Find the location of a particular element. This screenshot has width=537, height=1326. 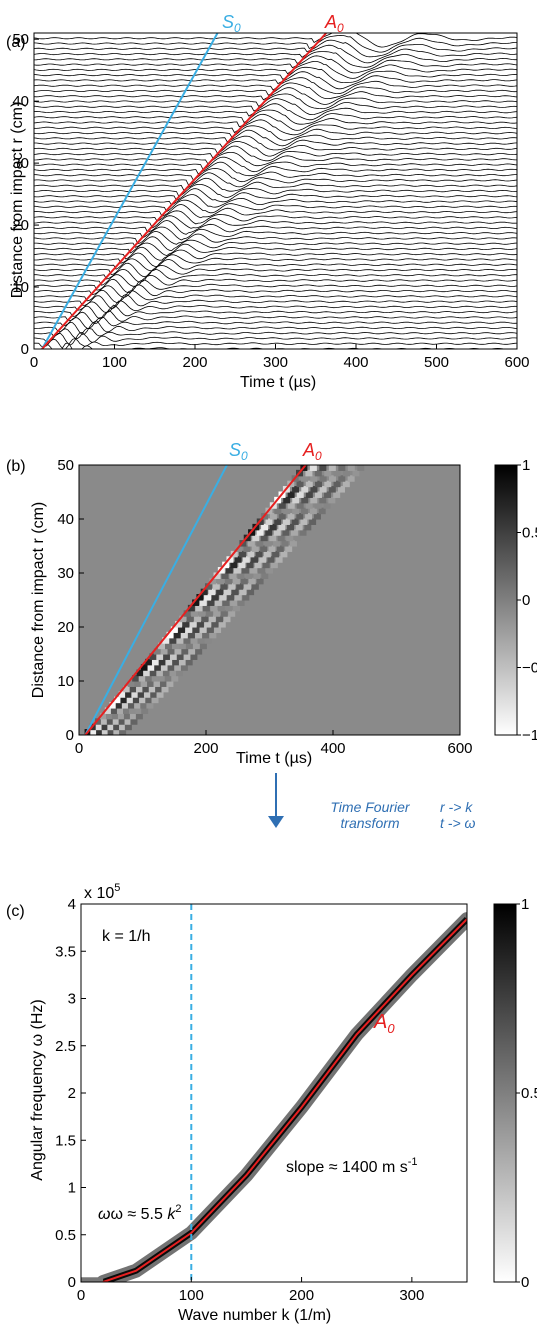

a0-line is located at coordinates (184, 191).